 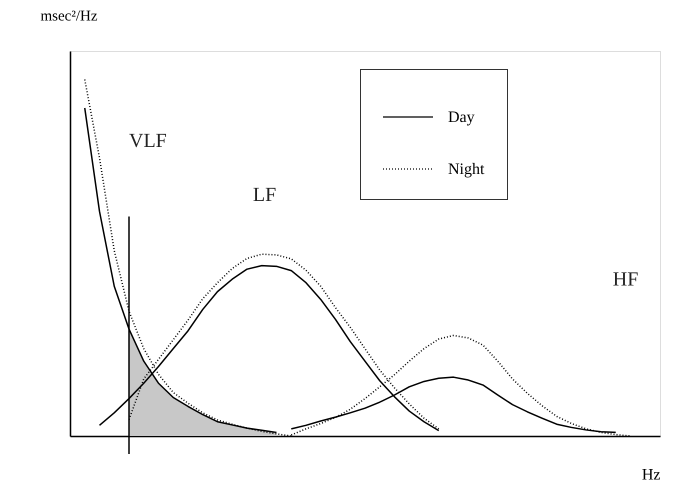 What do you see at coordinates (148, 141) in the screenshot?
I see `annotation: VLF` at bounding box center [148, 141].